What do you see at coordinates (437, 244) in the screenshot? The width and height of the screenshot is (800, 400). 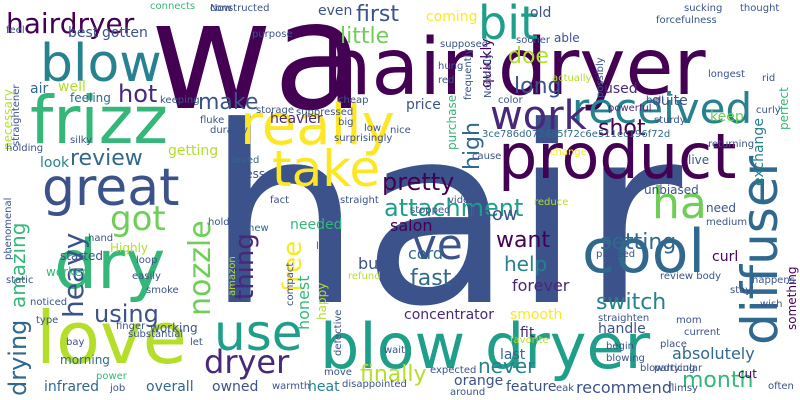 I see `word: ve` at bounding box center [437, 244].